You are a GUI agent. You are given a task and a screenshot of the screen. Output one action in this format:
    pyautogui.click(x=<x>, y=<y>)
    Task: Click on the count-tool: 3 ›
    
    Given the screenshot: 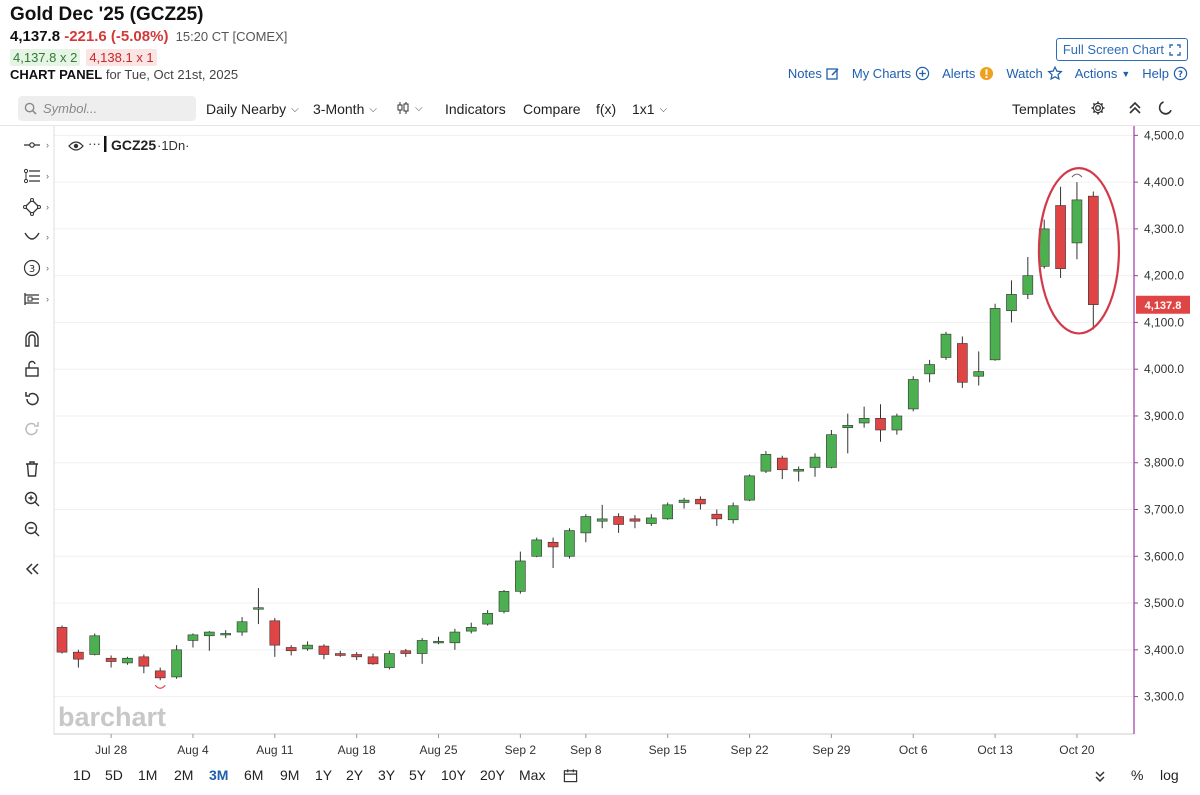 What is the action you would take?
    pyautogui.click(x=34, y=268)
    